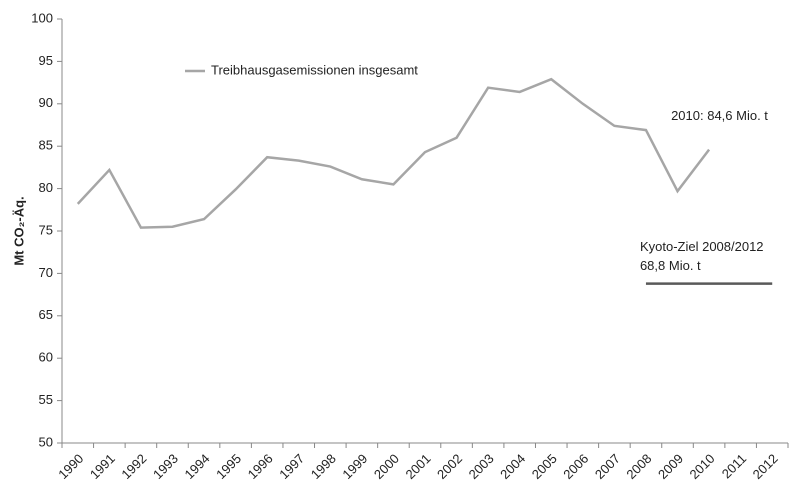  What do you see at coordinates (734, 466) in the screenshot?
I see `x-tick-label: 2011` at bounding box center [734, 466].